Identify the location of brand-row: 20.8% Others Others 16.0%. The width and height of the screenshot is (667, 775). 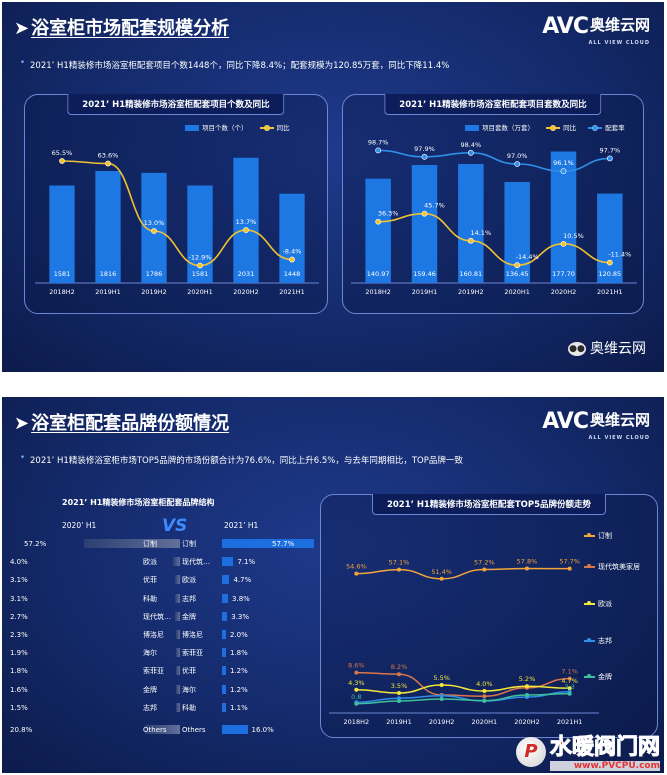
(152, 730).